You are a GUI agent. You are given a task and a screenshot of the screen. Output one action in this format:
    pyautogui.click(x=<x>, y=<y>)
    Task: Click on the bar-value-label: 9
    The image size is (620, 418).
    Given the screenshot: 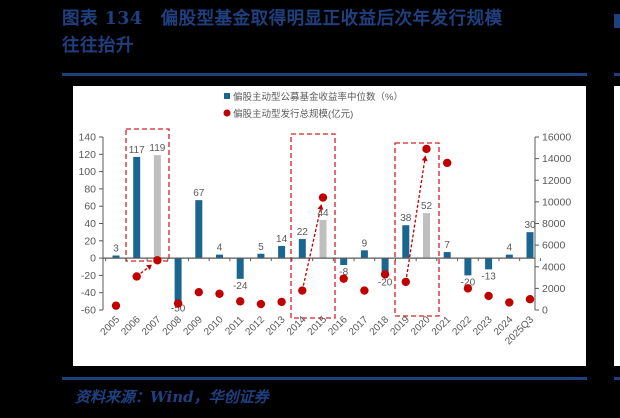 What is the action you would take?
    pyautogui.click(x=365, y=243)
    